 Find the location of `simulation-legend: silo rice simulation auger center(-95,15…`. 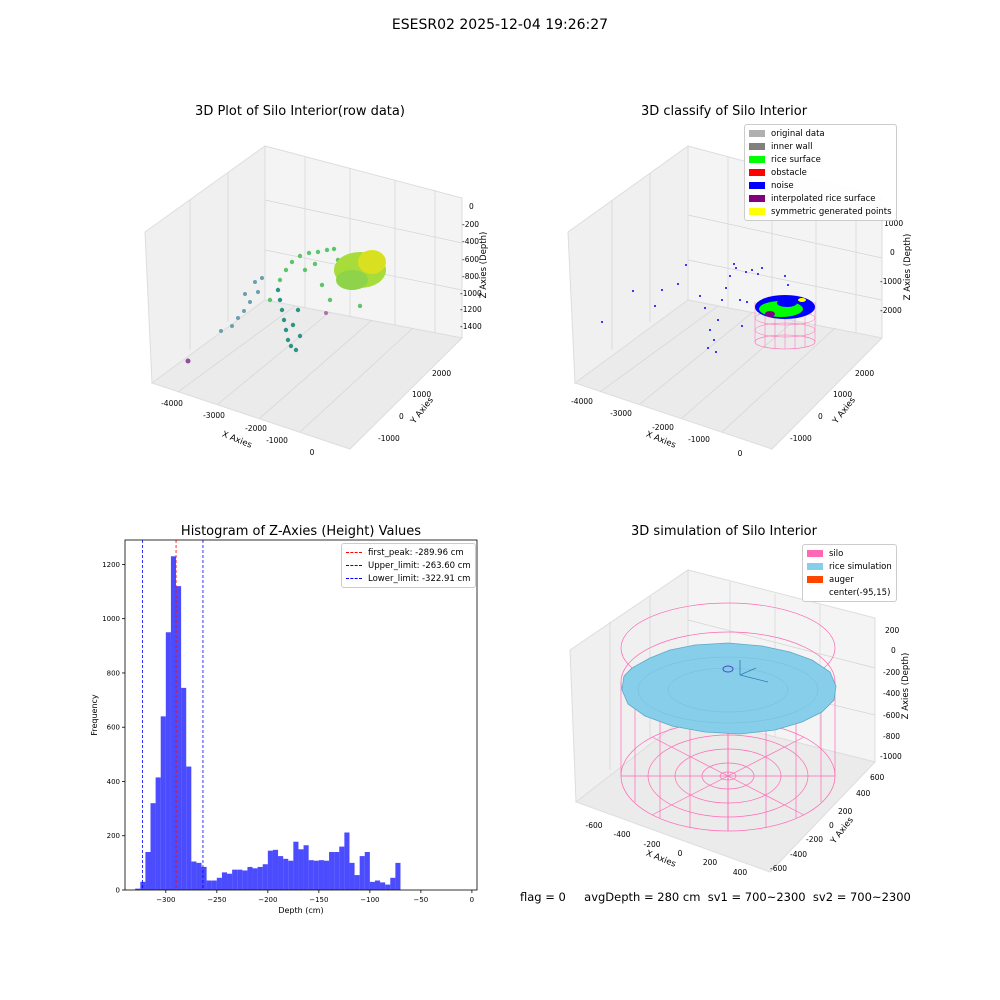

simulation-legend: silo rice simulation auger center(-95,15… is located at coordinates (849, 573).